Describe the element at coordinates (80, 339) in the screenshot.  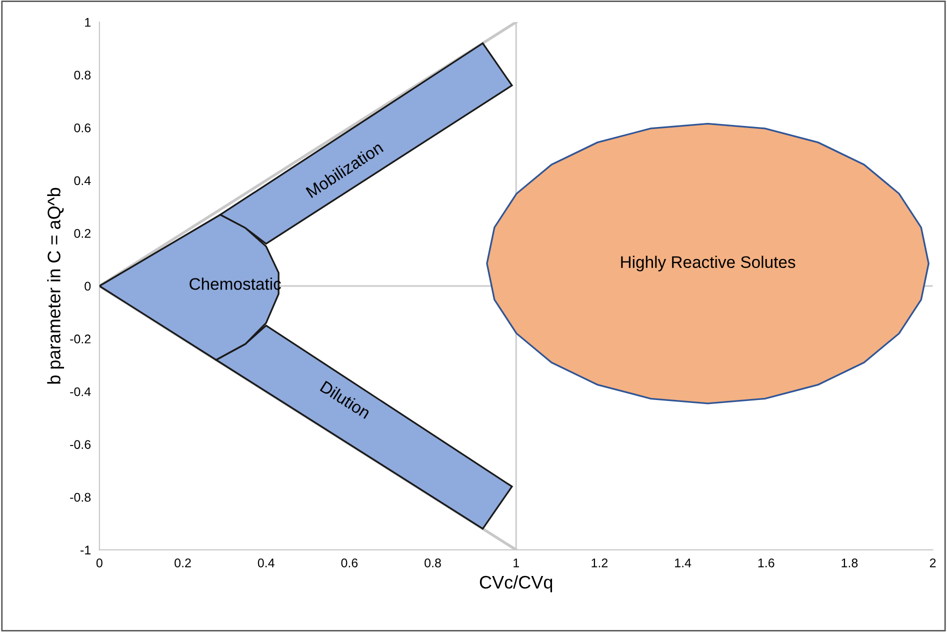
I see `y-tick-label: -0.2` at that location.